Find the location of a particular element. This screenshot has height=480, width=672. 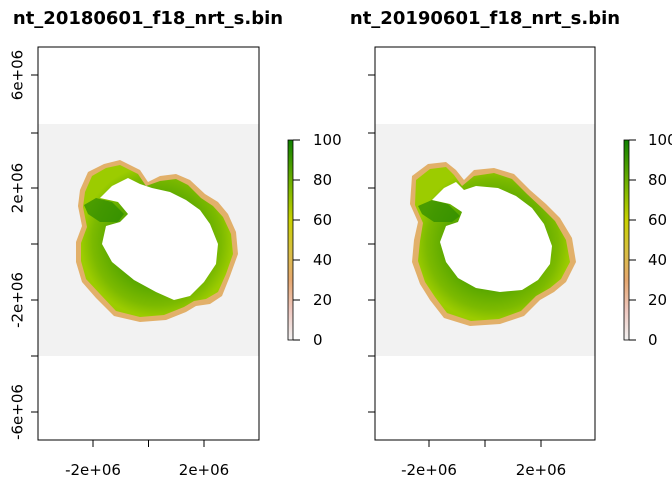

panel-2-x-tick-label: -2e+06 is located at coordinates (429, 470).